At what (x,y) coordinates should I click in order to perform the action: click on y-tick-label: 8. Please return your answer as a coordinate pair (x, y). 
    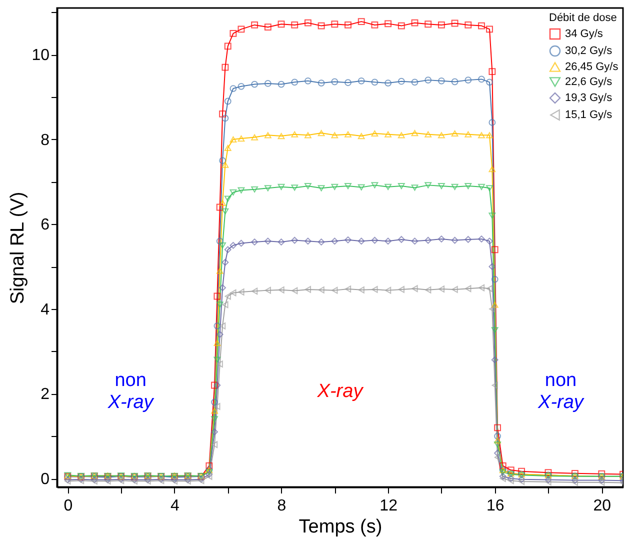
    Looking at the image, I should click on (45, 140).